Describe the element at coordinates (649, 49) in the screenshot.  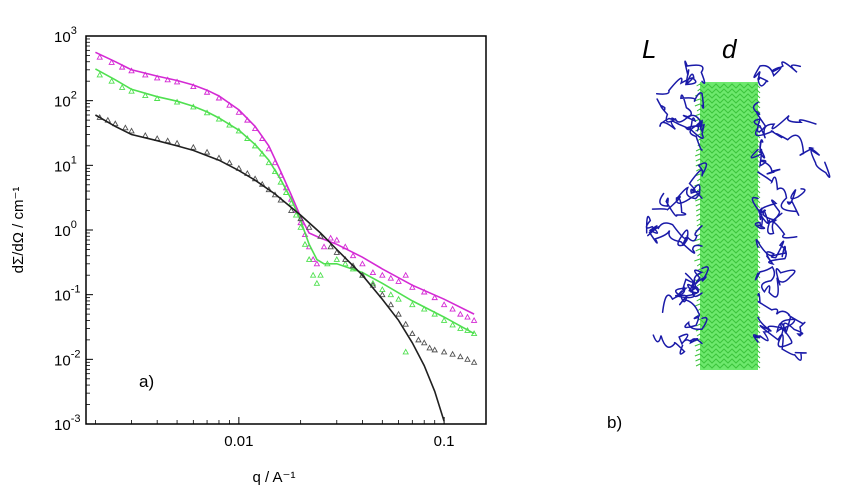
I see `label-L: L` at that location.